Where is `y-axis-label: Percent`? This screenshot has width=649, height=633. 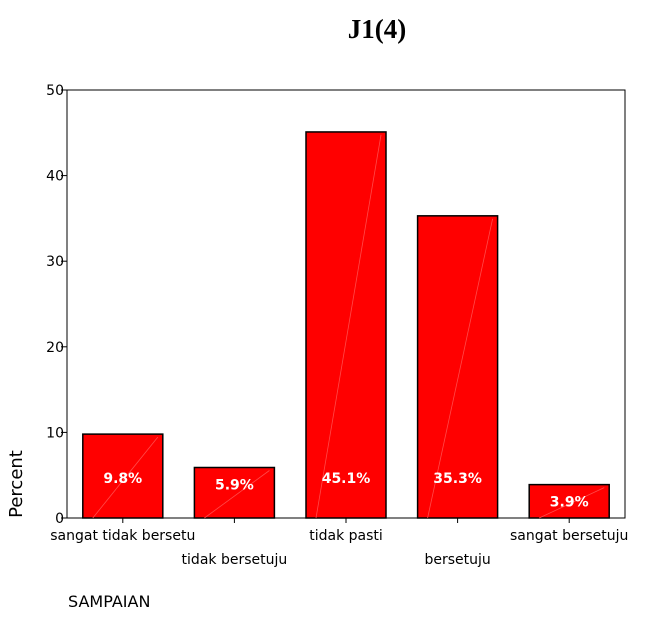 y-axis-label: Percent is located at coordinates (16, 484).